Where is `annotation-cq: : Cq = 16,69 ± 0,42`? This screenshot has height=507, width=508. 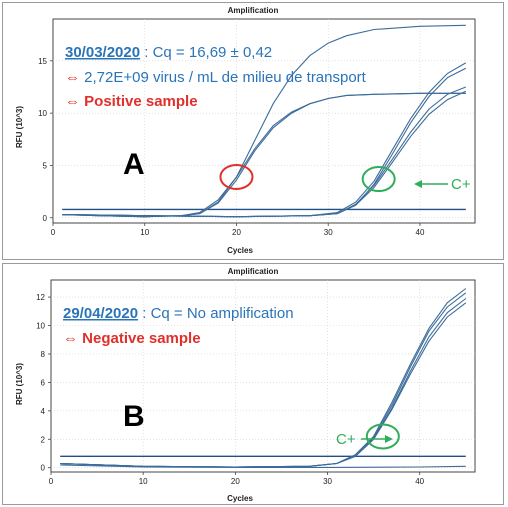
annotation-cq: : Cq = 16,69 ± 0,42 is located at coordinates (206, 52).